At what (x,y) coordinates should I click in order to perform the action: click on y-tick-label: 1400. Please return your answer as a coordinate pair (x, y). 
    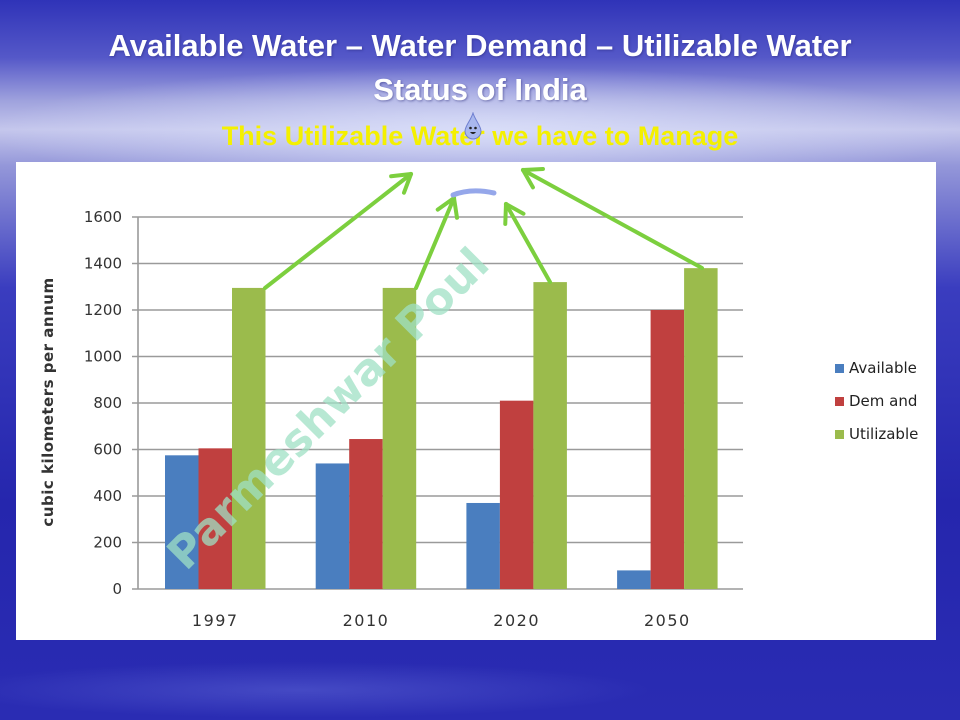
    Looking at the image, I should click on (103, 264).